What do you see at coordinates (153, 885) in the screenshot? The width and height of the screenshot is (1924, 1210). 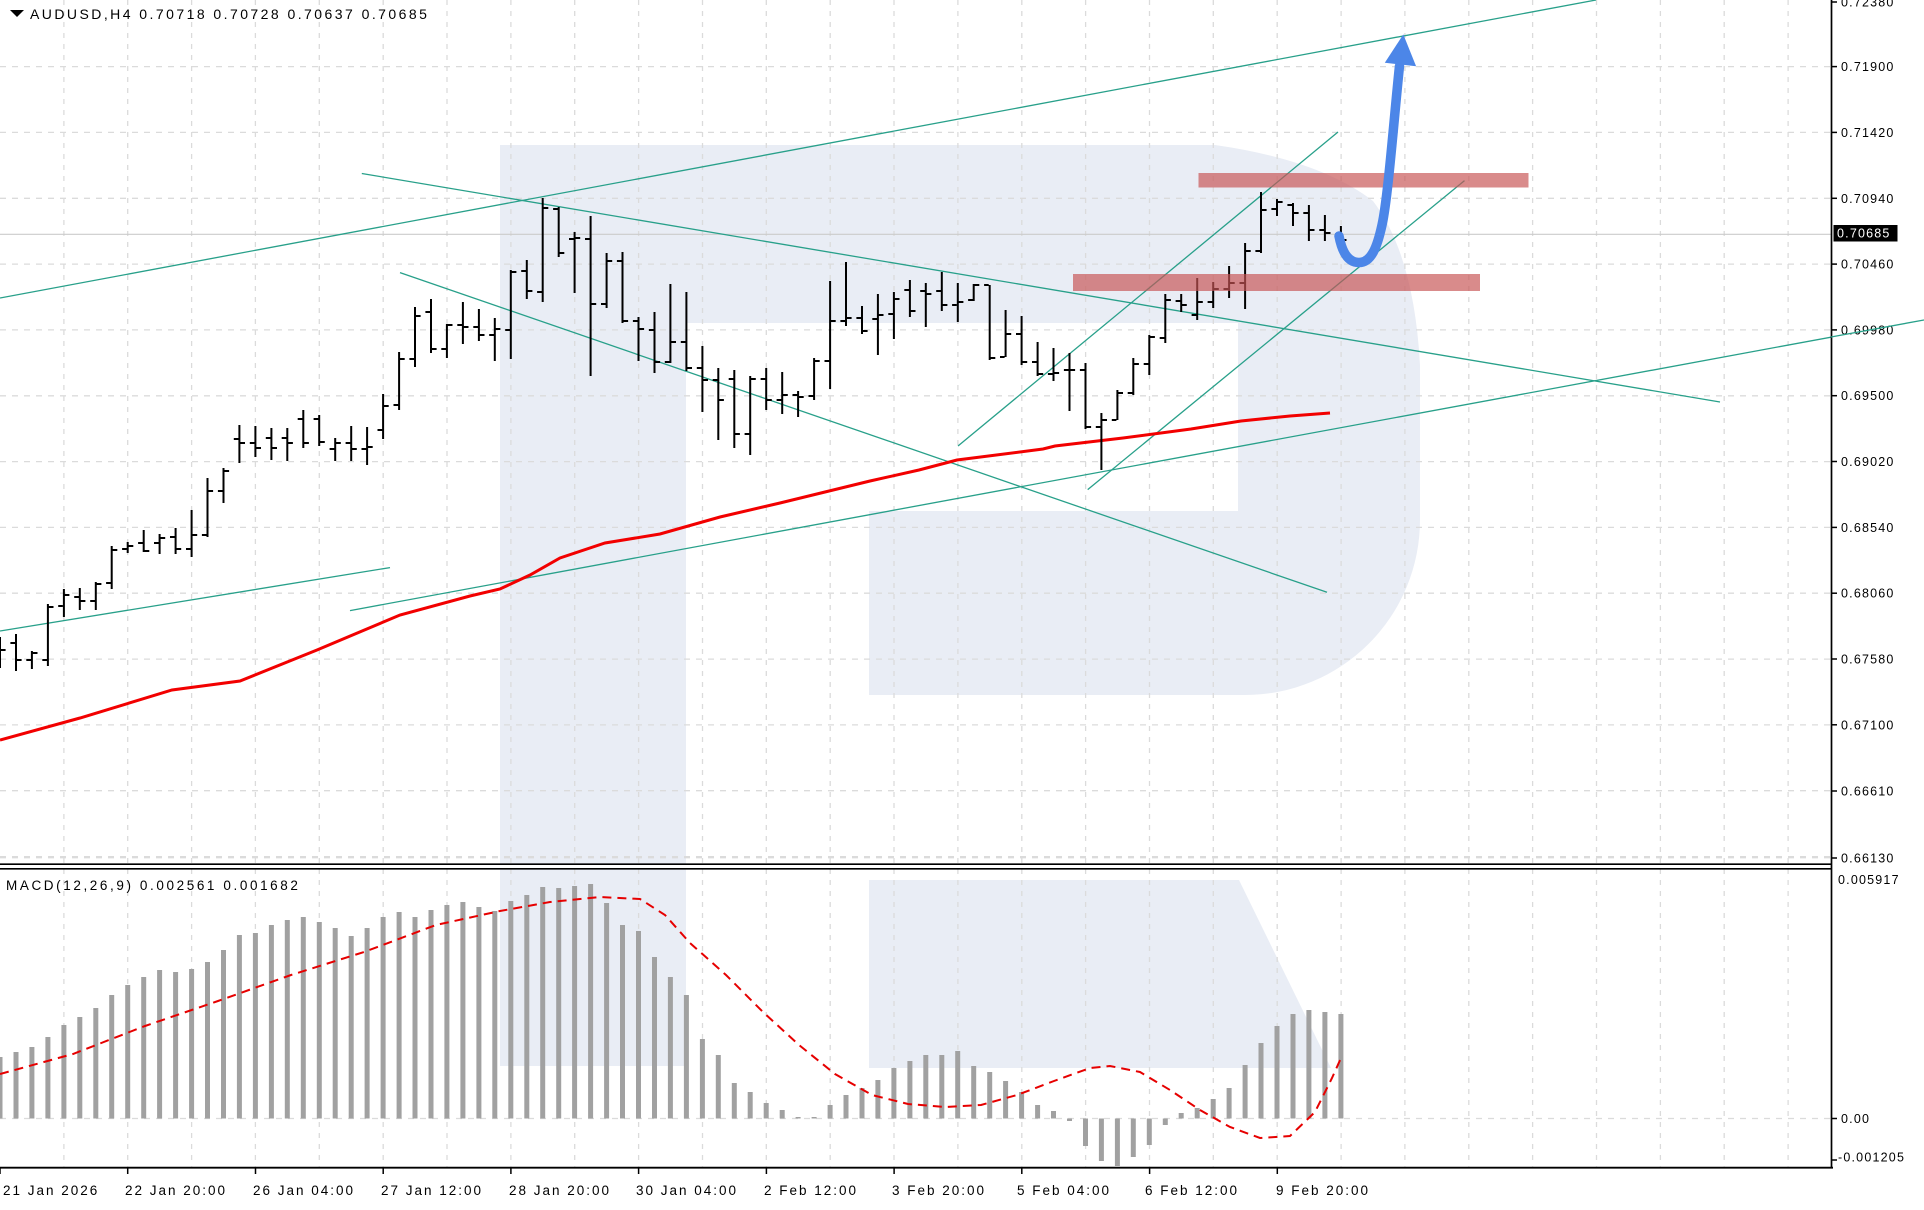 I see `svg-text:MACD(12,26,9) 0.002561 0.00168: MACD(12,26,9) 0.002561 0.001682` at bounding box center [153, 885].